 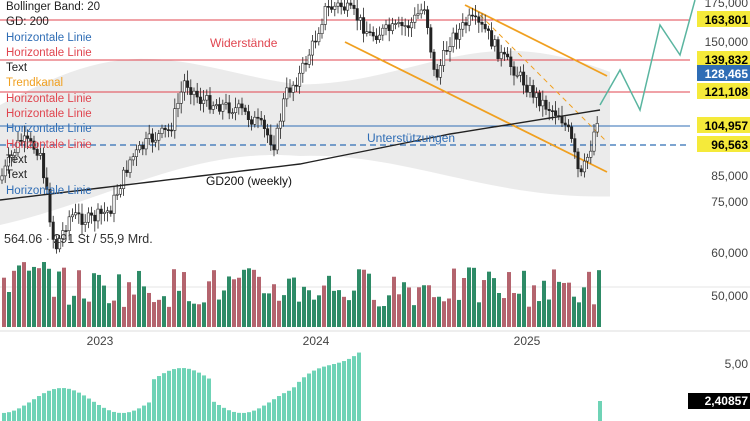 What do you see at coordinates (719, 401) in the screenshot?
I see `lower-value-badge` at bounding box center [719, 401].